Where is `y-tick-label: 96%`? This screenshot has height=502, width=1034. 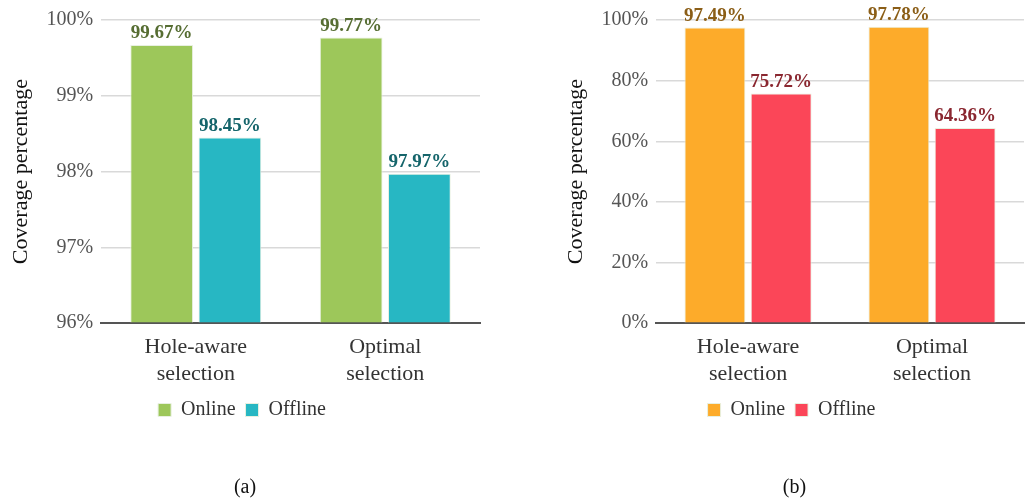
y-tick-label: 96% is located at coordinates (75, 321).